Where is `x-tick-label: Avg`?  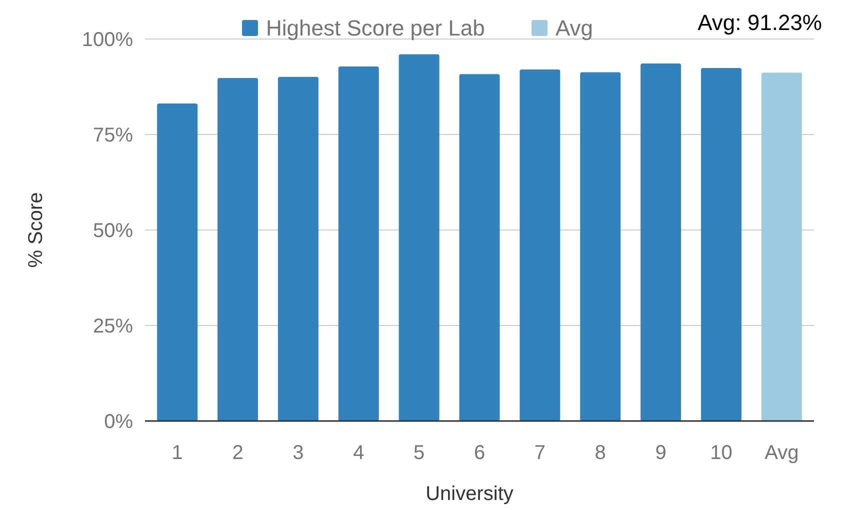
x-tick-label: Avg is located at coordinates (781, 453).